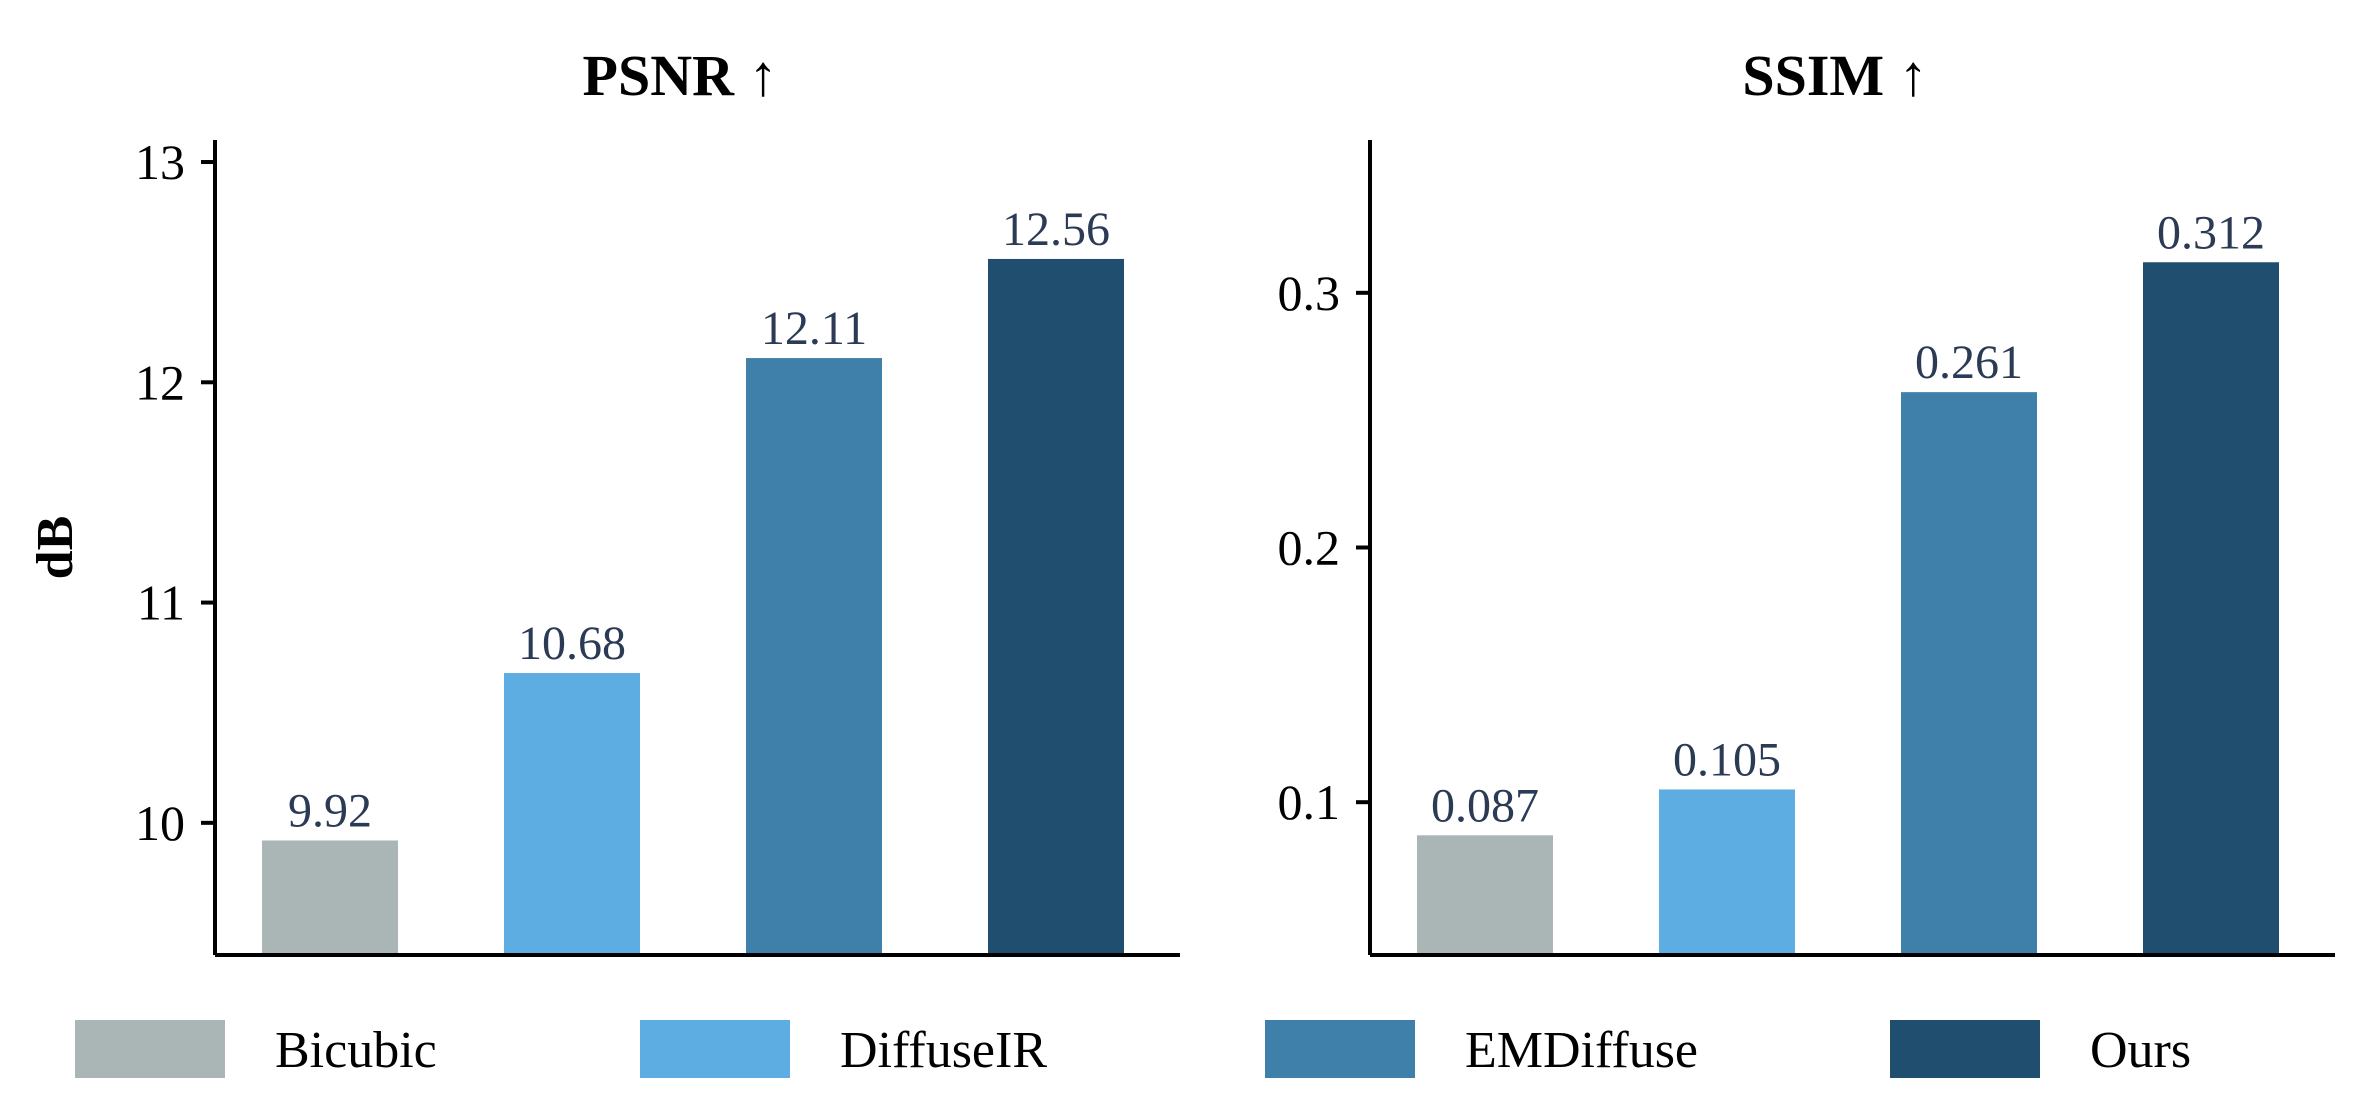 This screenshot has width=2369, height=1113. I want to click on chart-0-ytick-label: 10, so click(160, 823).